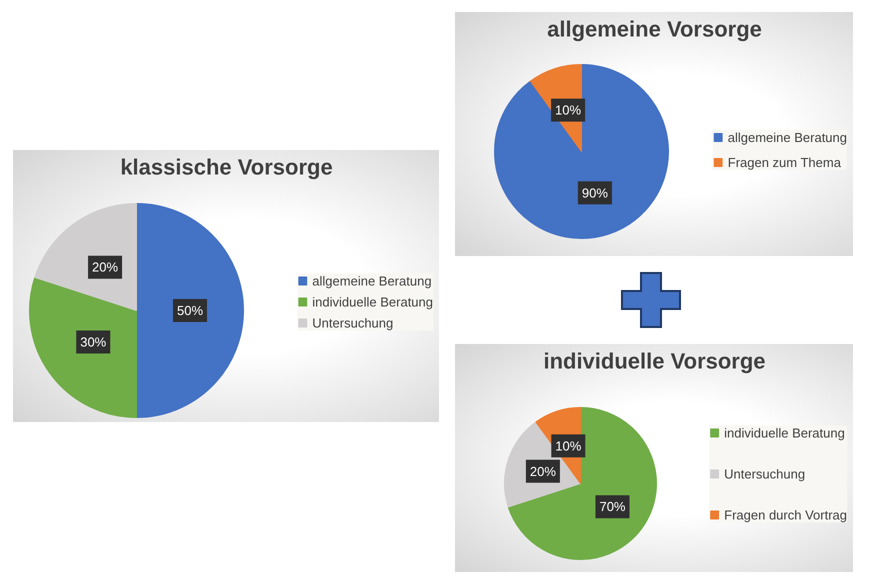  Describe the element at coordinates (654, 361) in the screenshot. I see `chart-title: individuelle Vorsorge` at that location.